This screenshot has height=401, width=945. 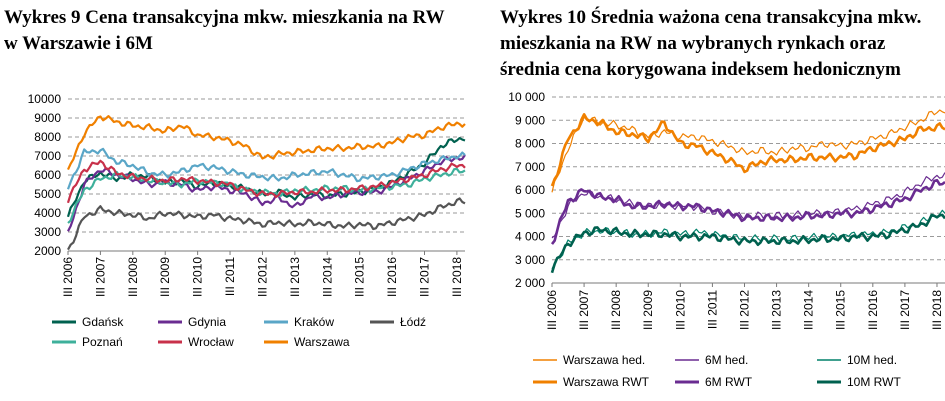 I want to click on chart-2-x-tick-label: III 2008, so click(x=616, y=310).